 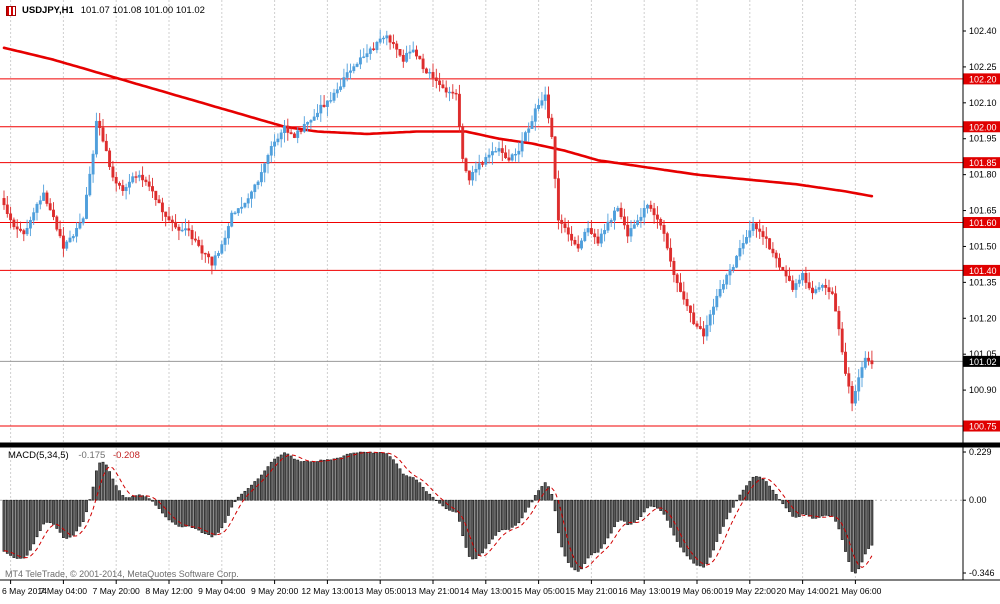 I want to click on panel-separator, so click(x=500, y=445).